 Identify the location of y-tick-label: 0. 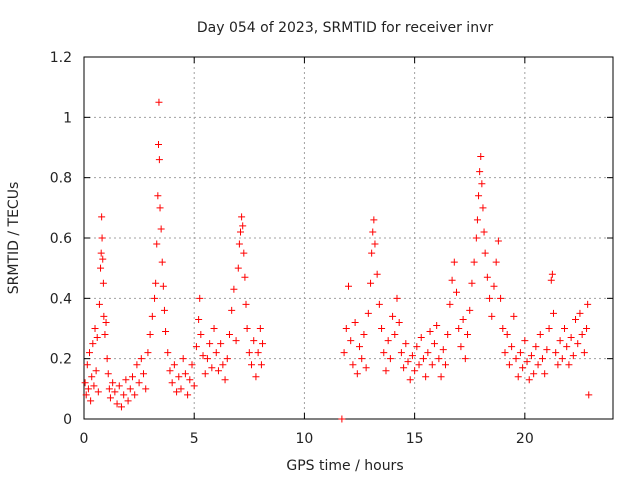
(67, 420).